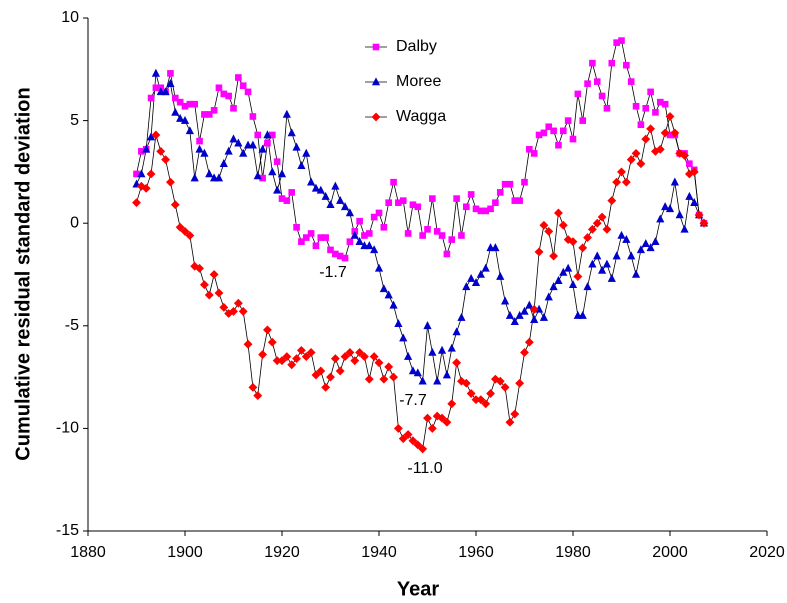  What do you see at coordinates (476, 552) in the screenshot?
I see `x-tick-label: 1960` at bounding box center [476, 552].